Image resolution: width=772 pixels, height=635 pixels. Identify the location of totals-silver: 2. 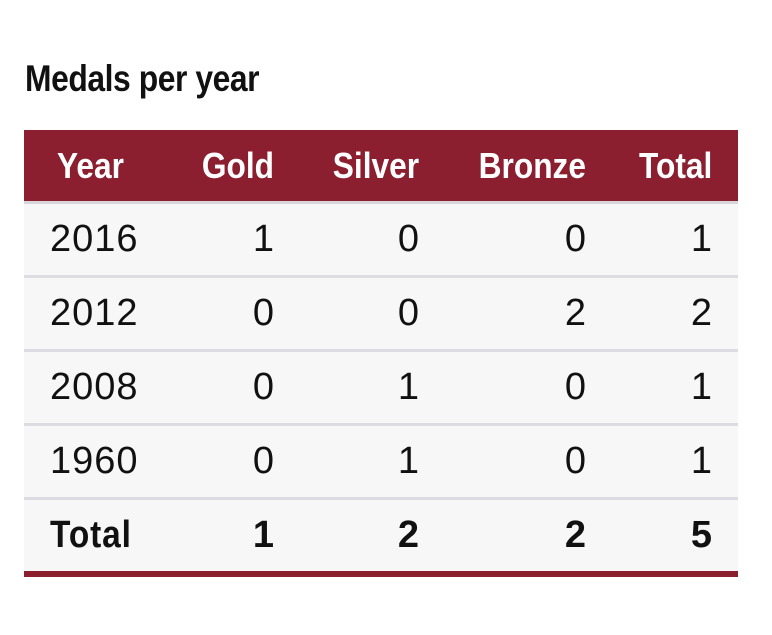
(372, 537).